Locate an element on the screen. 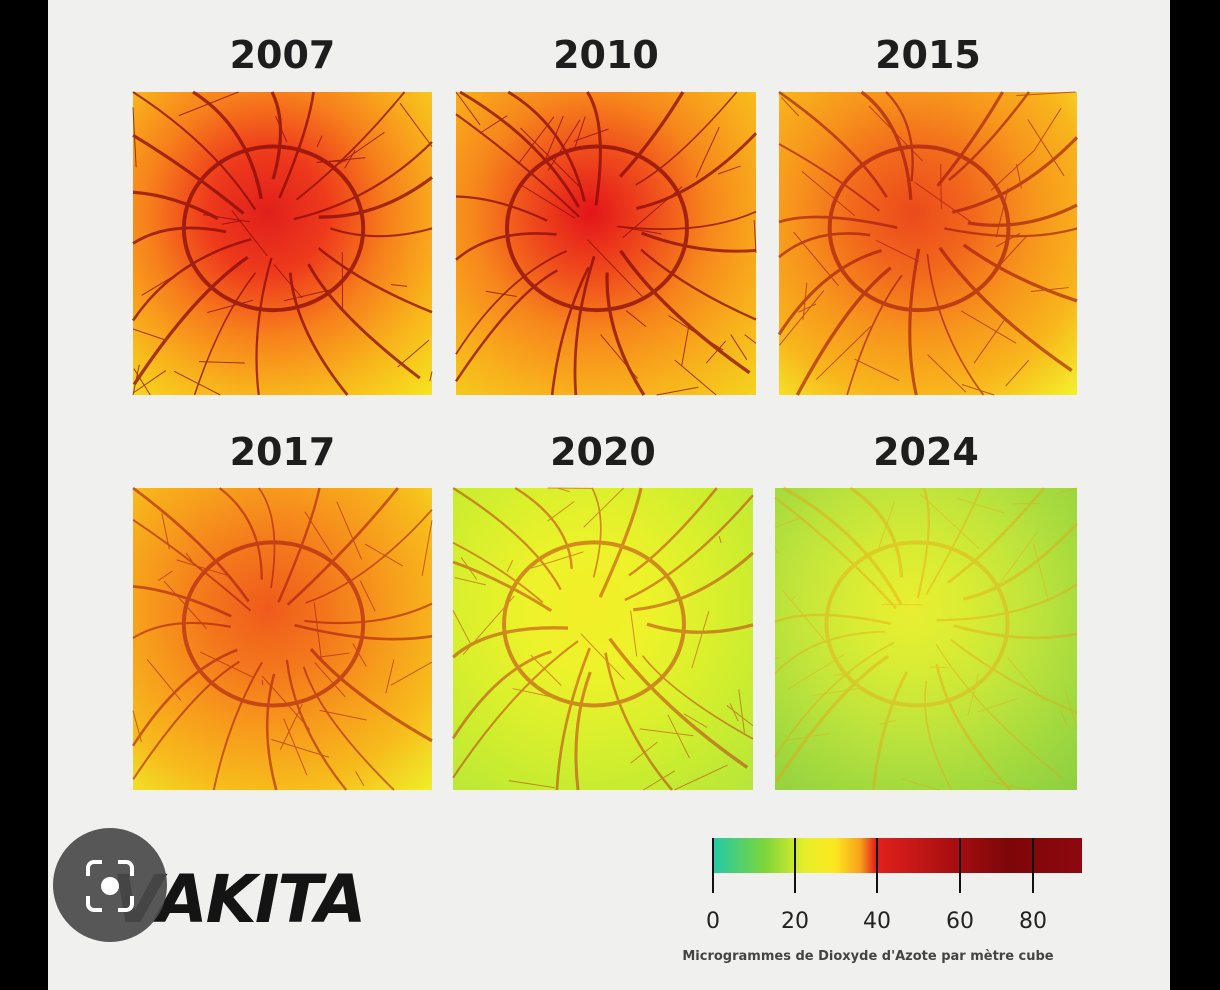 This screenshot has width=1220, height=990. year-title: 2024 is located at coordinates (926, 452).